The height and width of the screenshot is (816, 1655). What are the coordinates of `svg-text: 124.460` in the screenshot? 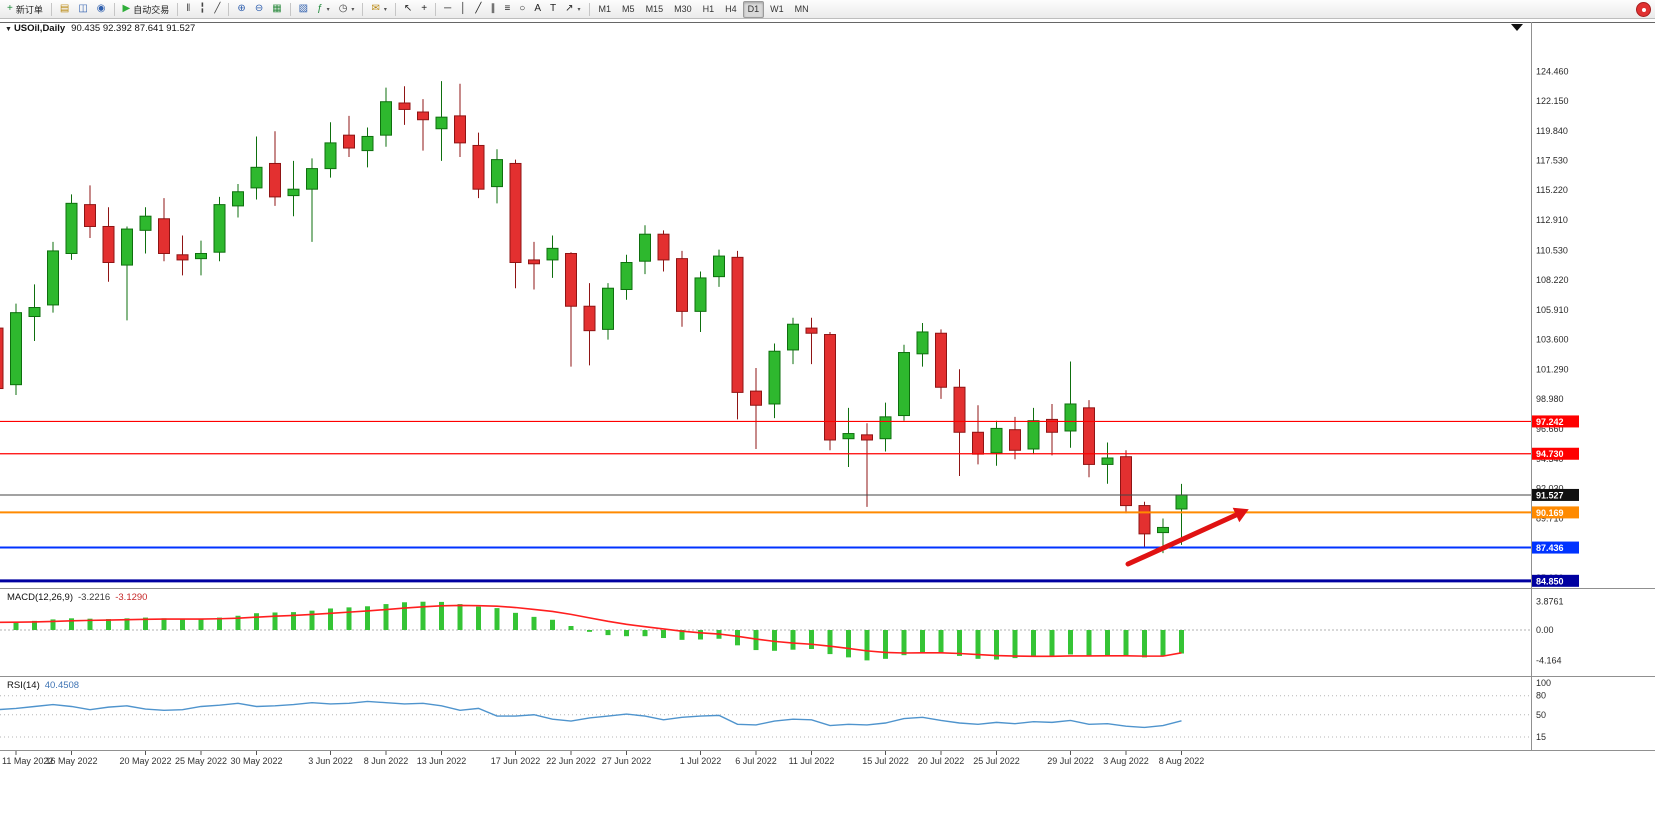 It's located at (1552, 71).